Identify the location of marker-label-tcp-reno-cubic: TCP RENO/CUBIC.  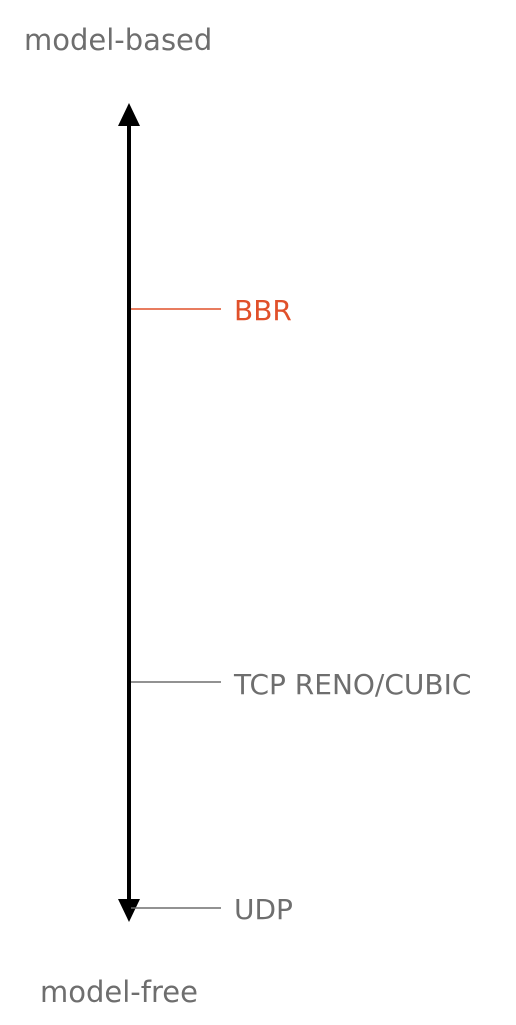
(353, 684).